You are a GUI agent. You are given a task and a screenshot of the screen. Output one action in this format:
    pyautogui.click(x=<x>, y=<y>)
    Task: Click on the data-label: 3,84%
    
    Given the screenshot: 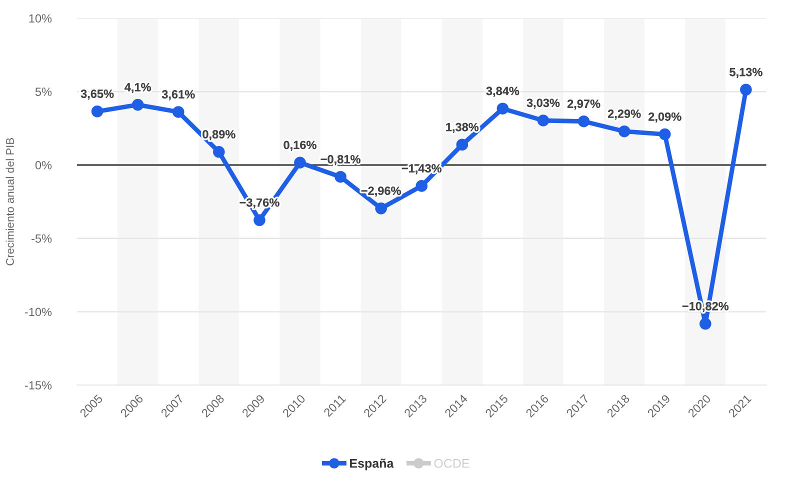 What is the action you would take?
    pyautogui.click(x=503, y=91)
    